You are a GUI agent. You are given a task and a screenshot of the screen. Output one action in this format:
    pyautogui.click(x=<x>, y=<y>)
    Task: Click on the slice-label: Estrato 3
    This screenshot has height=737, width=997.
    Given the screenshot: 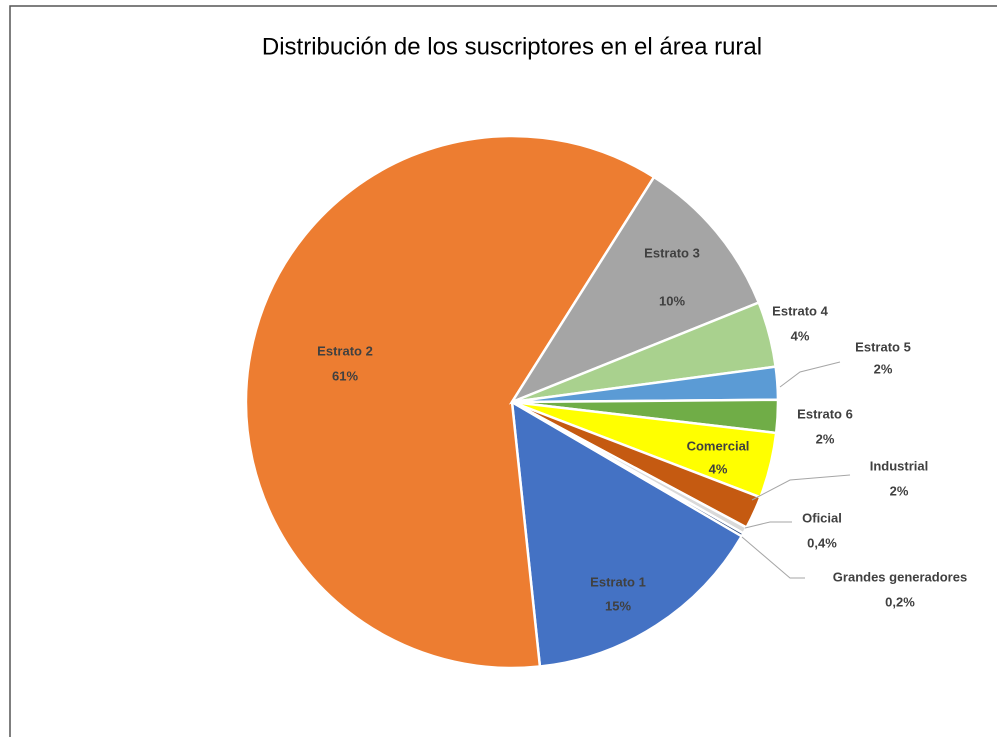 What is the action you would take?
    pyautogui.click(x=672, y=252)
    